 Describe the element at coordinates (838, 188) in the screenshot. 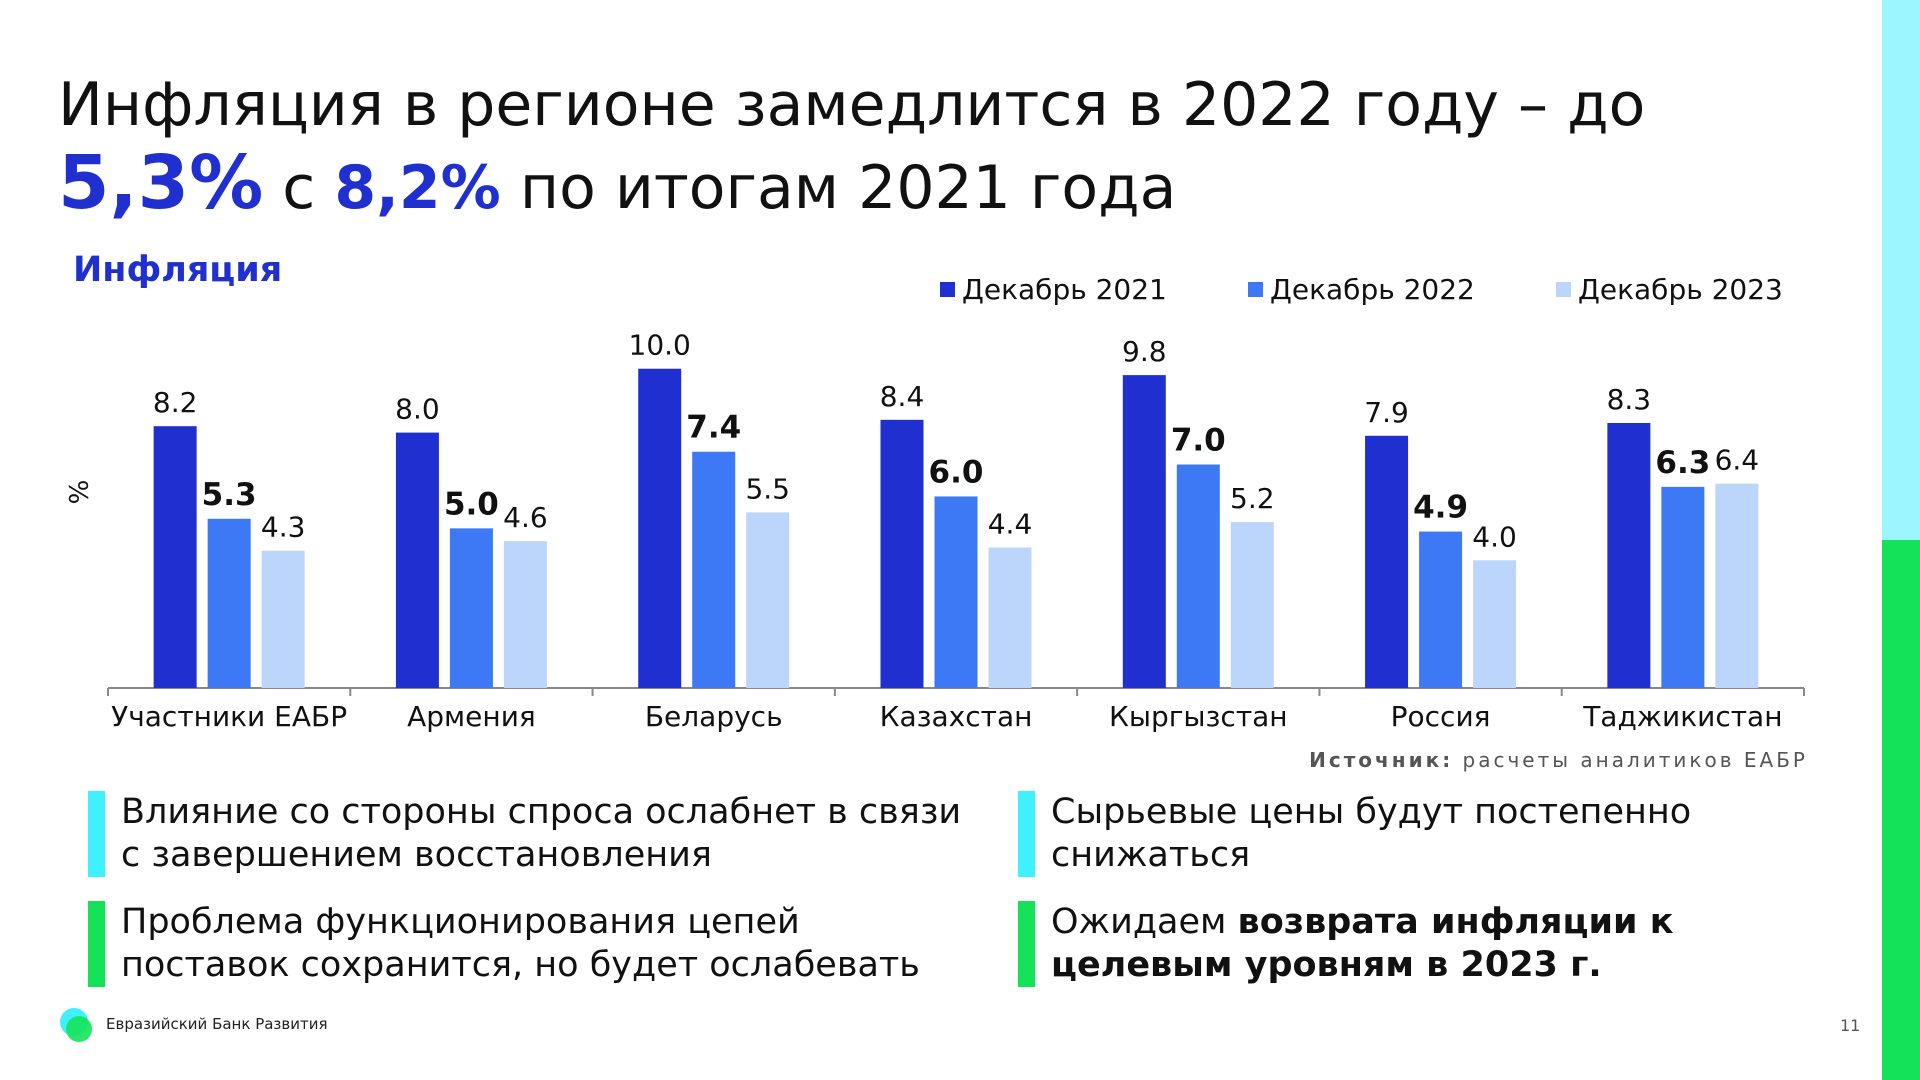

I see `title-part-3: по итогам 2021 года` at that location.